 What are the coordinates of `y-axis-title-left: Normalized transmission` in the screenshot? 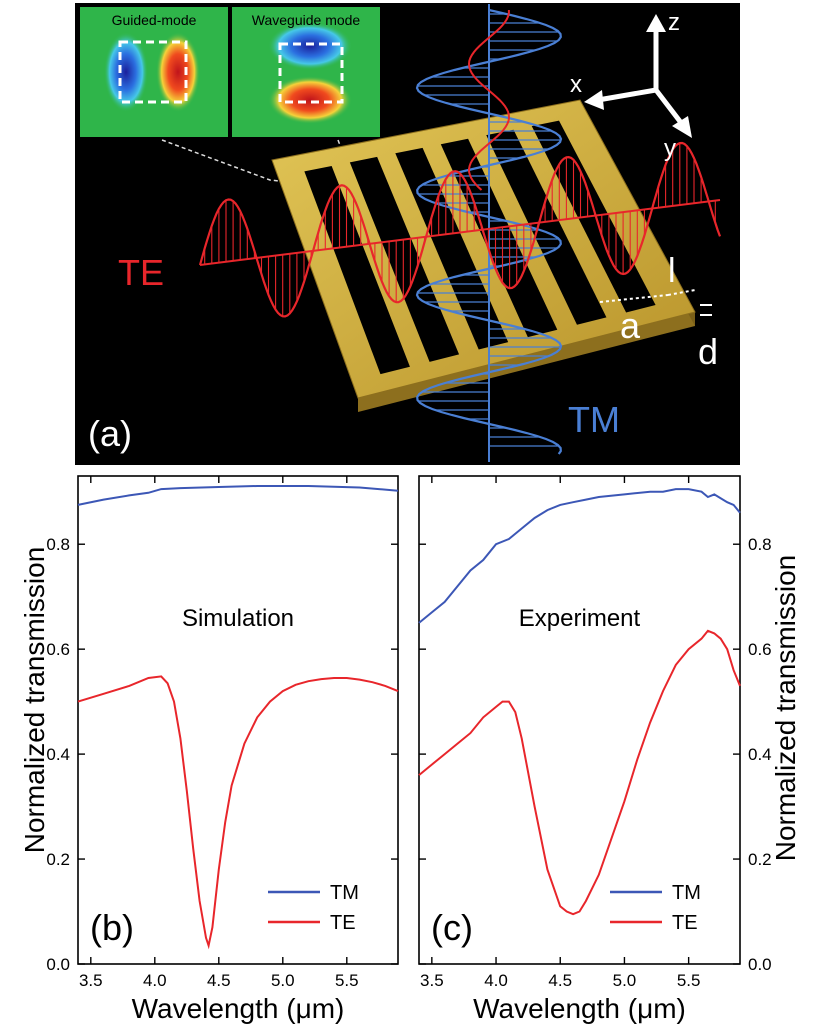 It's located at (34, 700).